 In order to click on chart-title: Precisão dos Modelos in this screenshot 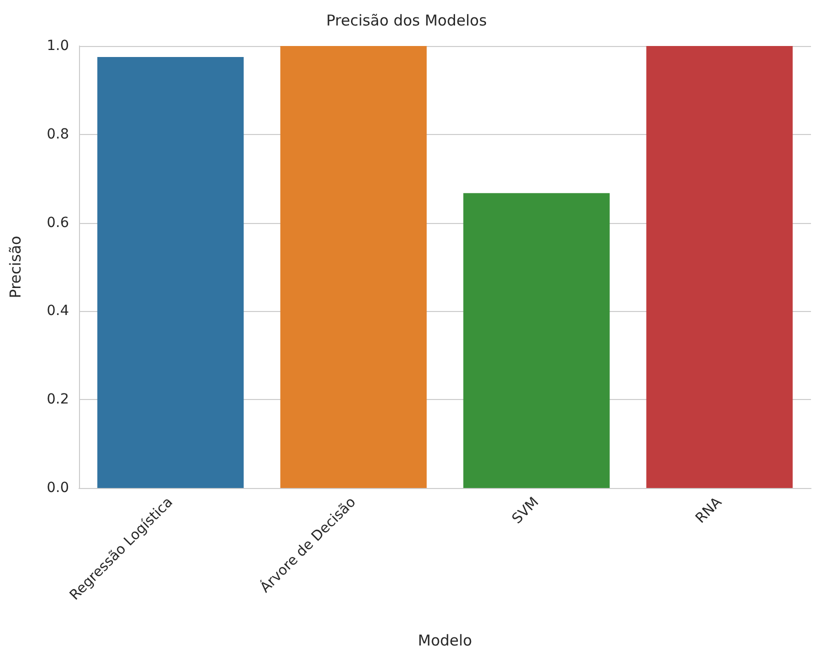, I will do `click(406, 21)`.